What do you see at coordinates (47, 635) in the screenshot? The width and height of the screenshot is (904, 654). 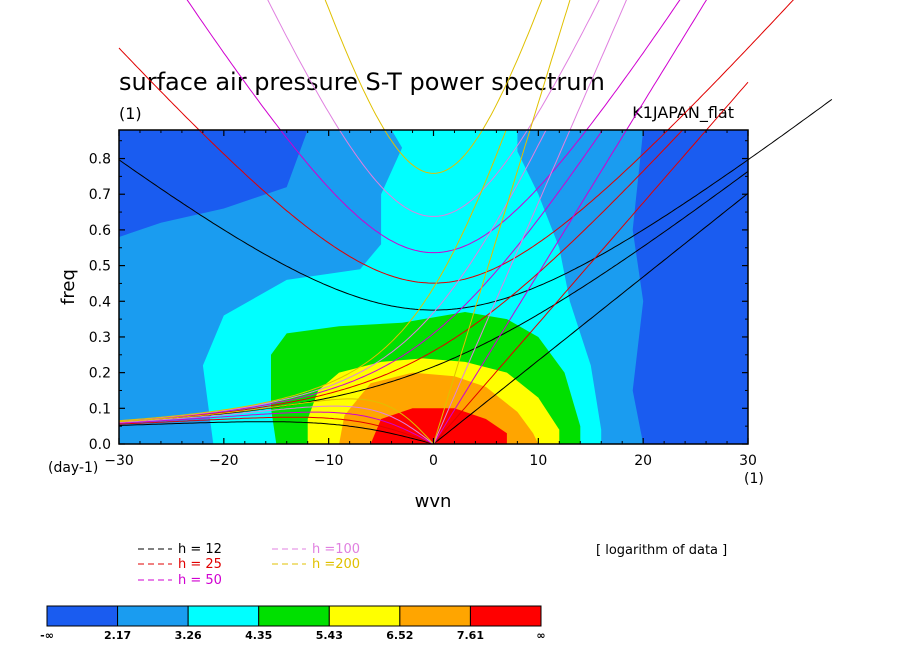 I see `colorbar-label-0: -∞` at bounding box center [47, 635].